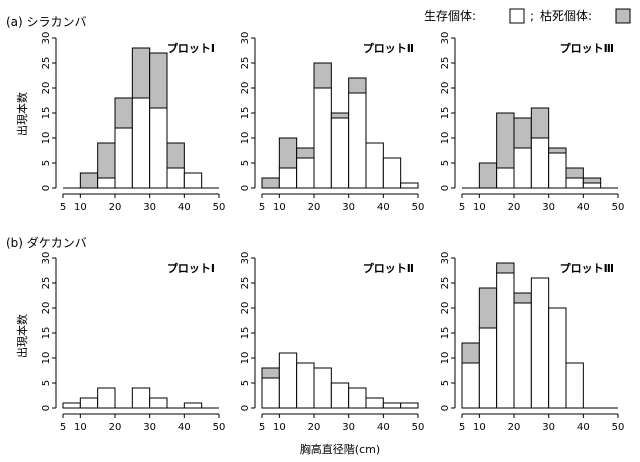 The image size is (640, 462). I want to click on chart-panel-a-plot1: 5 10 20 30 40 50 0 5 10 15 20 25 30 プロットⅠ, so click(133, 122).